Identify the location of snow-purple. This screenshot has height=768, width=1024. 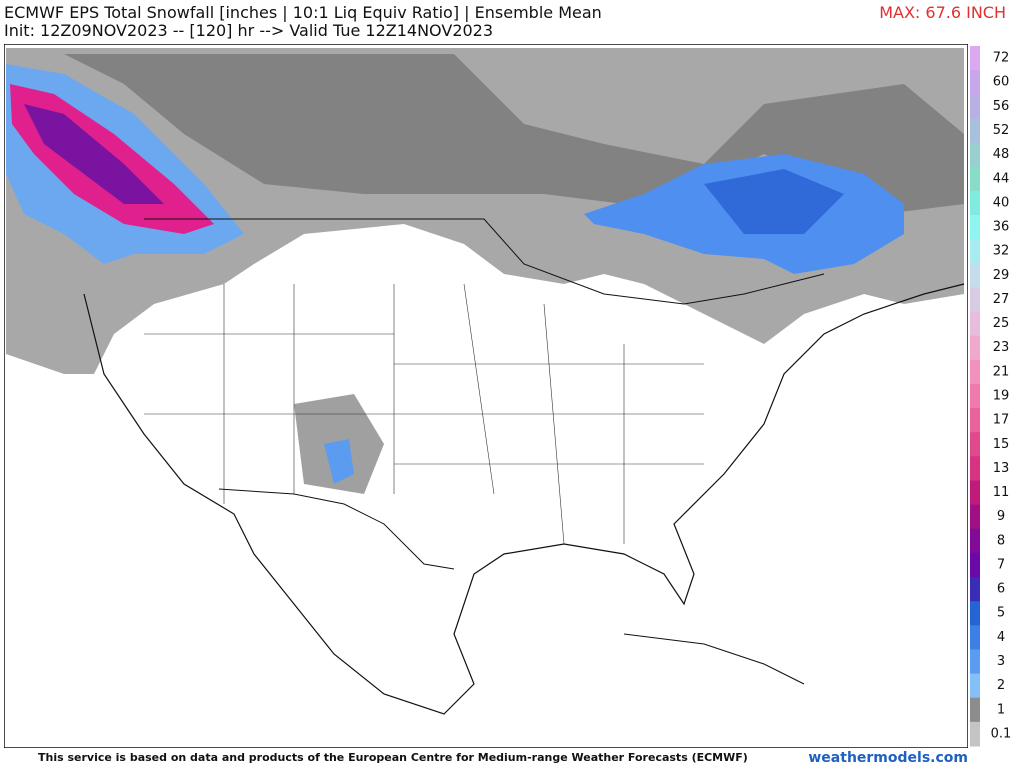
(94, 154).